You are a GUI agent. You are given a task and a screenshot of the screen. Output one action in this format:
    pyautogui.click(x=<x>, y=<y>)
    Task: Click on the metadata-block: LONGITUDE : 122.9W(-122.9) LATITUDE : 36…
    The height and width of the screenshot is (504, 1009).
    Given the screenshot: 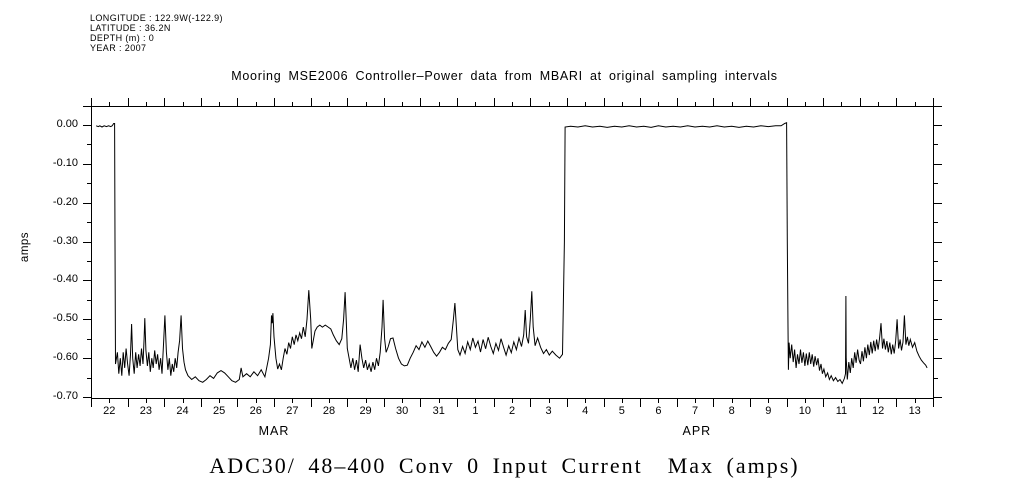 What is the action you would take?
    pyautogui.click(x=156, y=33)
    